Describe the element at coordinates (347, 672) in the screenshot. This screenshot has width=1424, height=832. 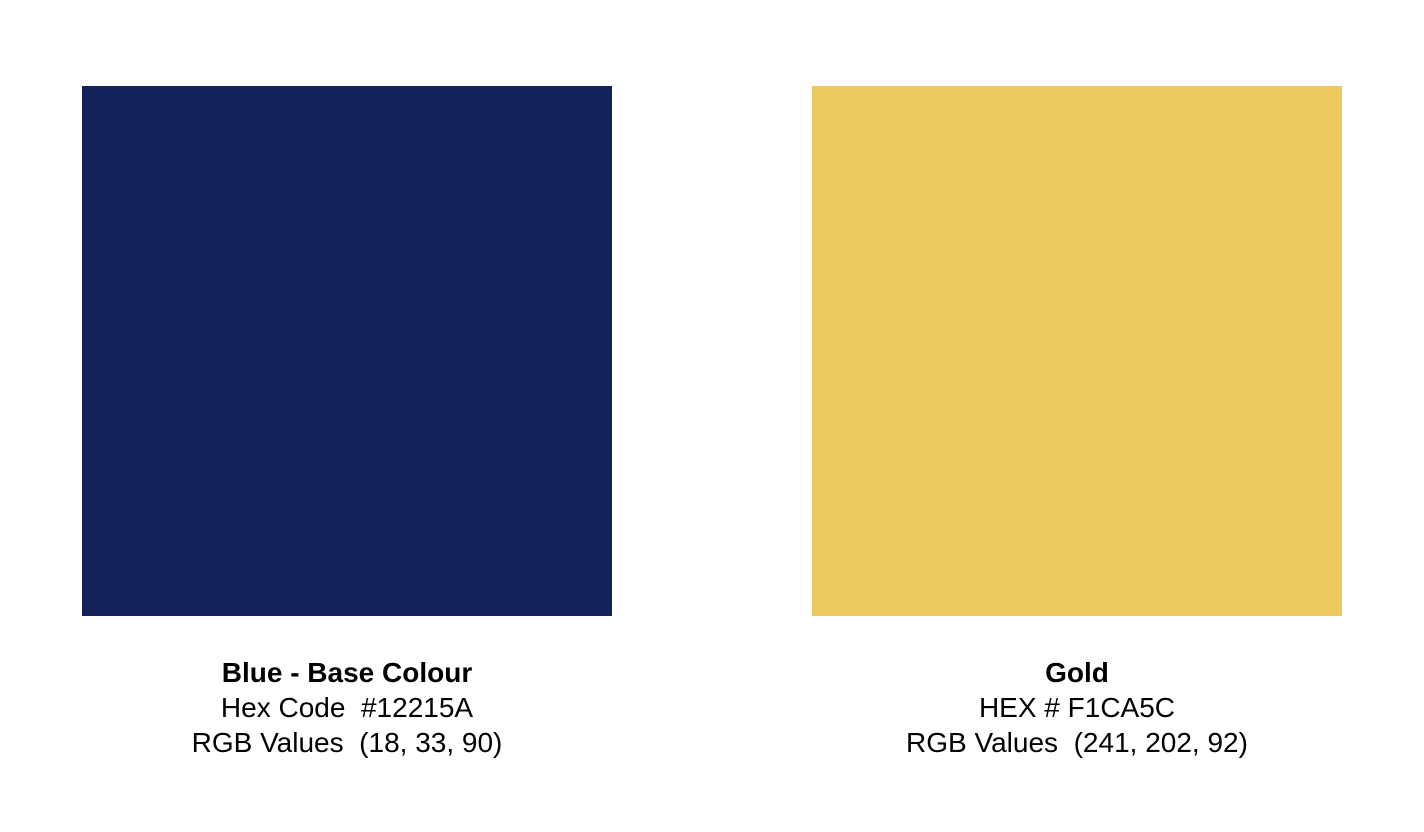
I see `color-name: Blue - Base Colour` at that location.